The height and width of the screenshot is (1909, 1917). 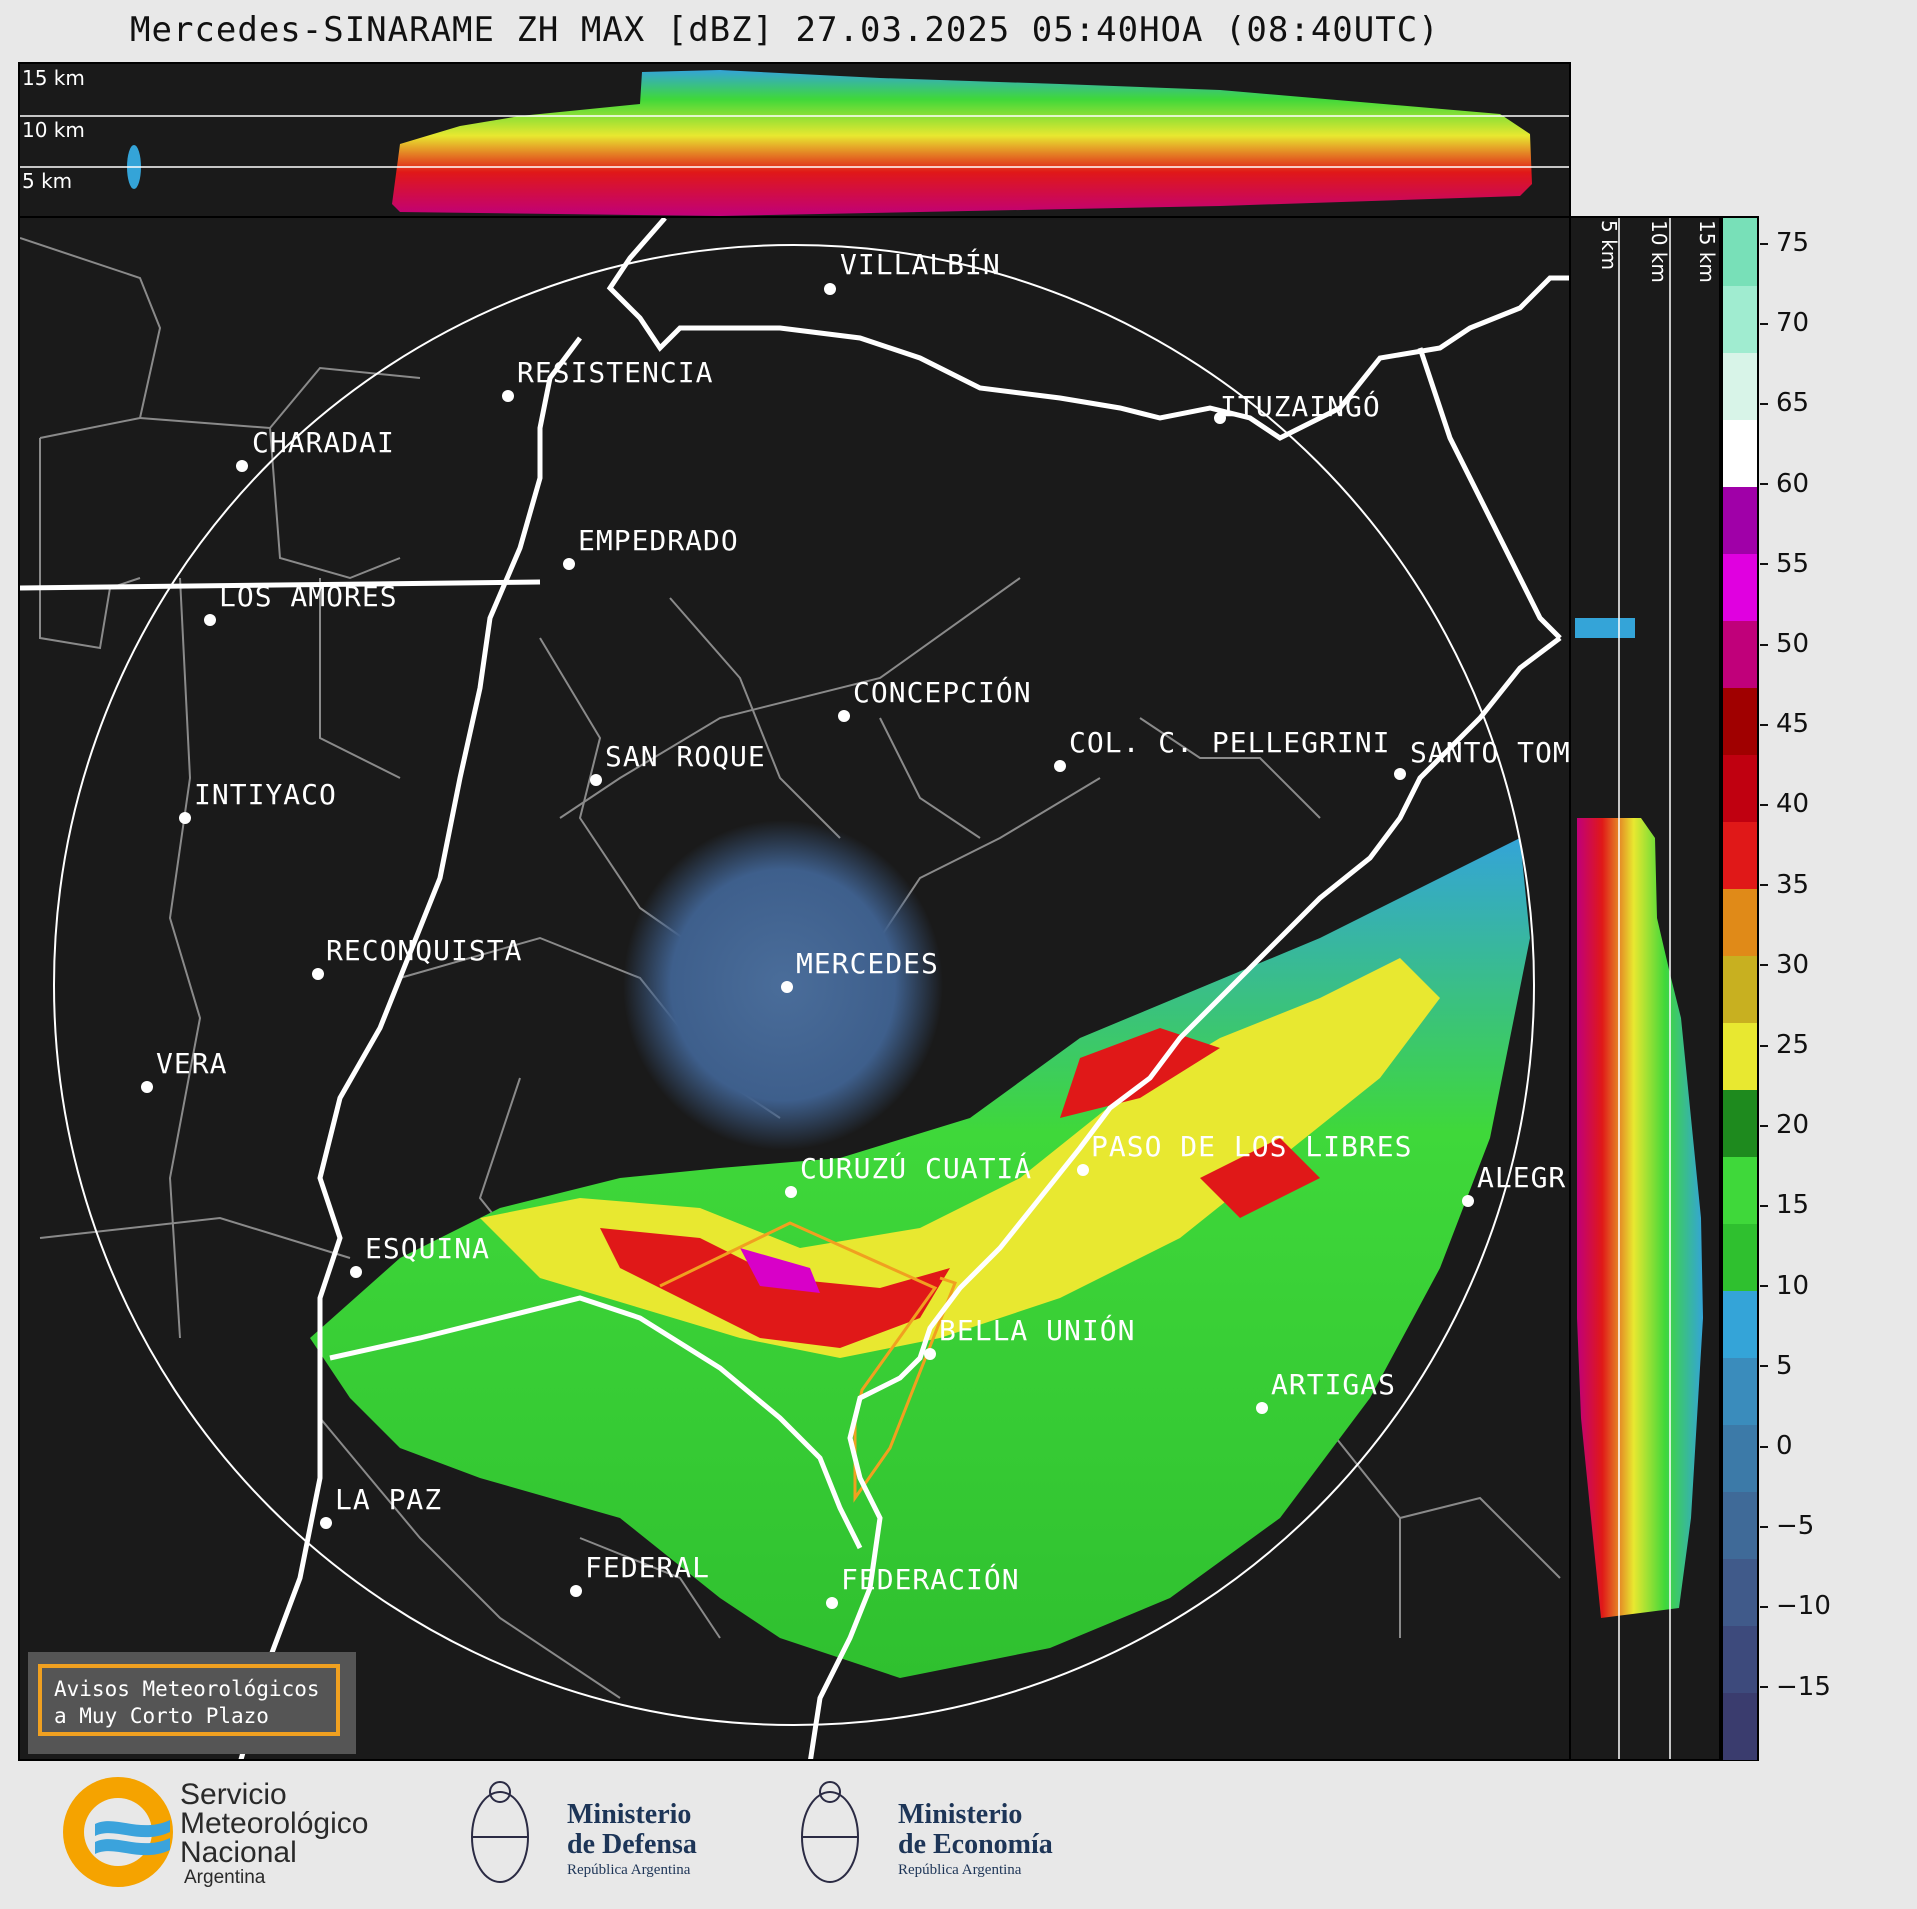 I want to click on city-label: COL. C. PELLEGRINI, so click(x=1230, y=742).